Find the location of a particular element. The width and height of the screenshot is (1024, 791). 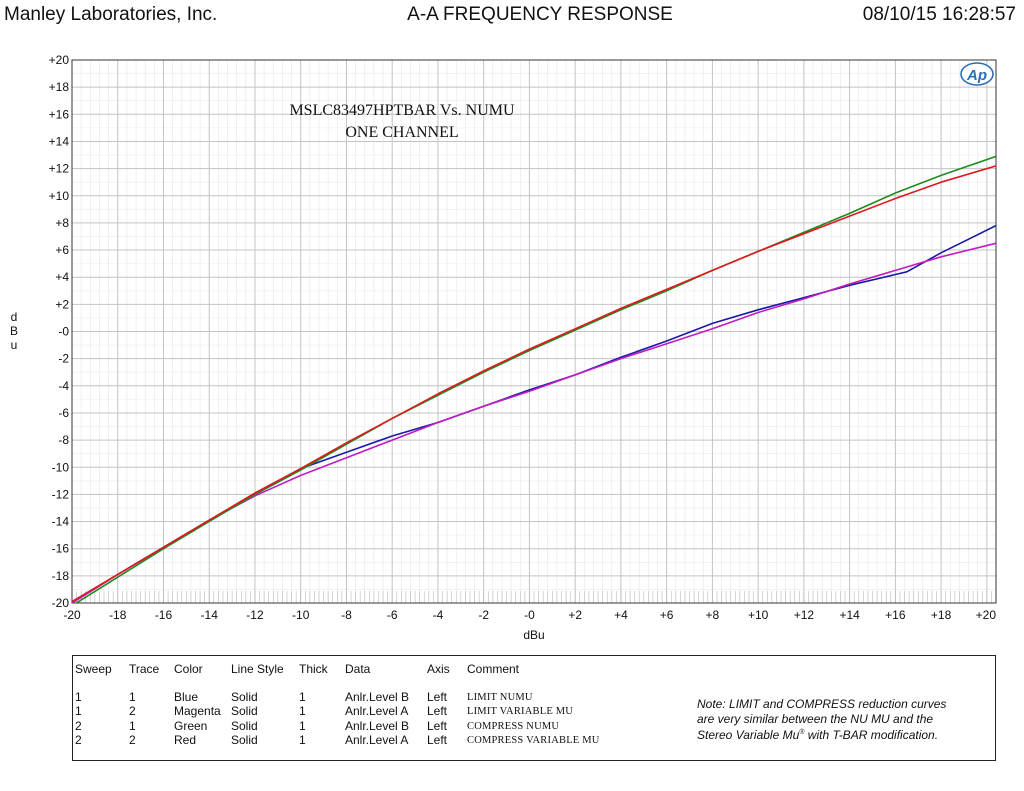

x-tick-label: +20 is located at coordinates (986, 615).